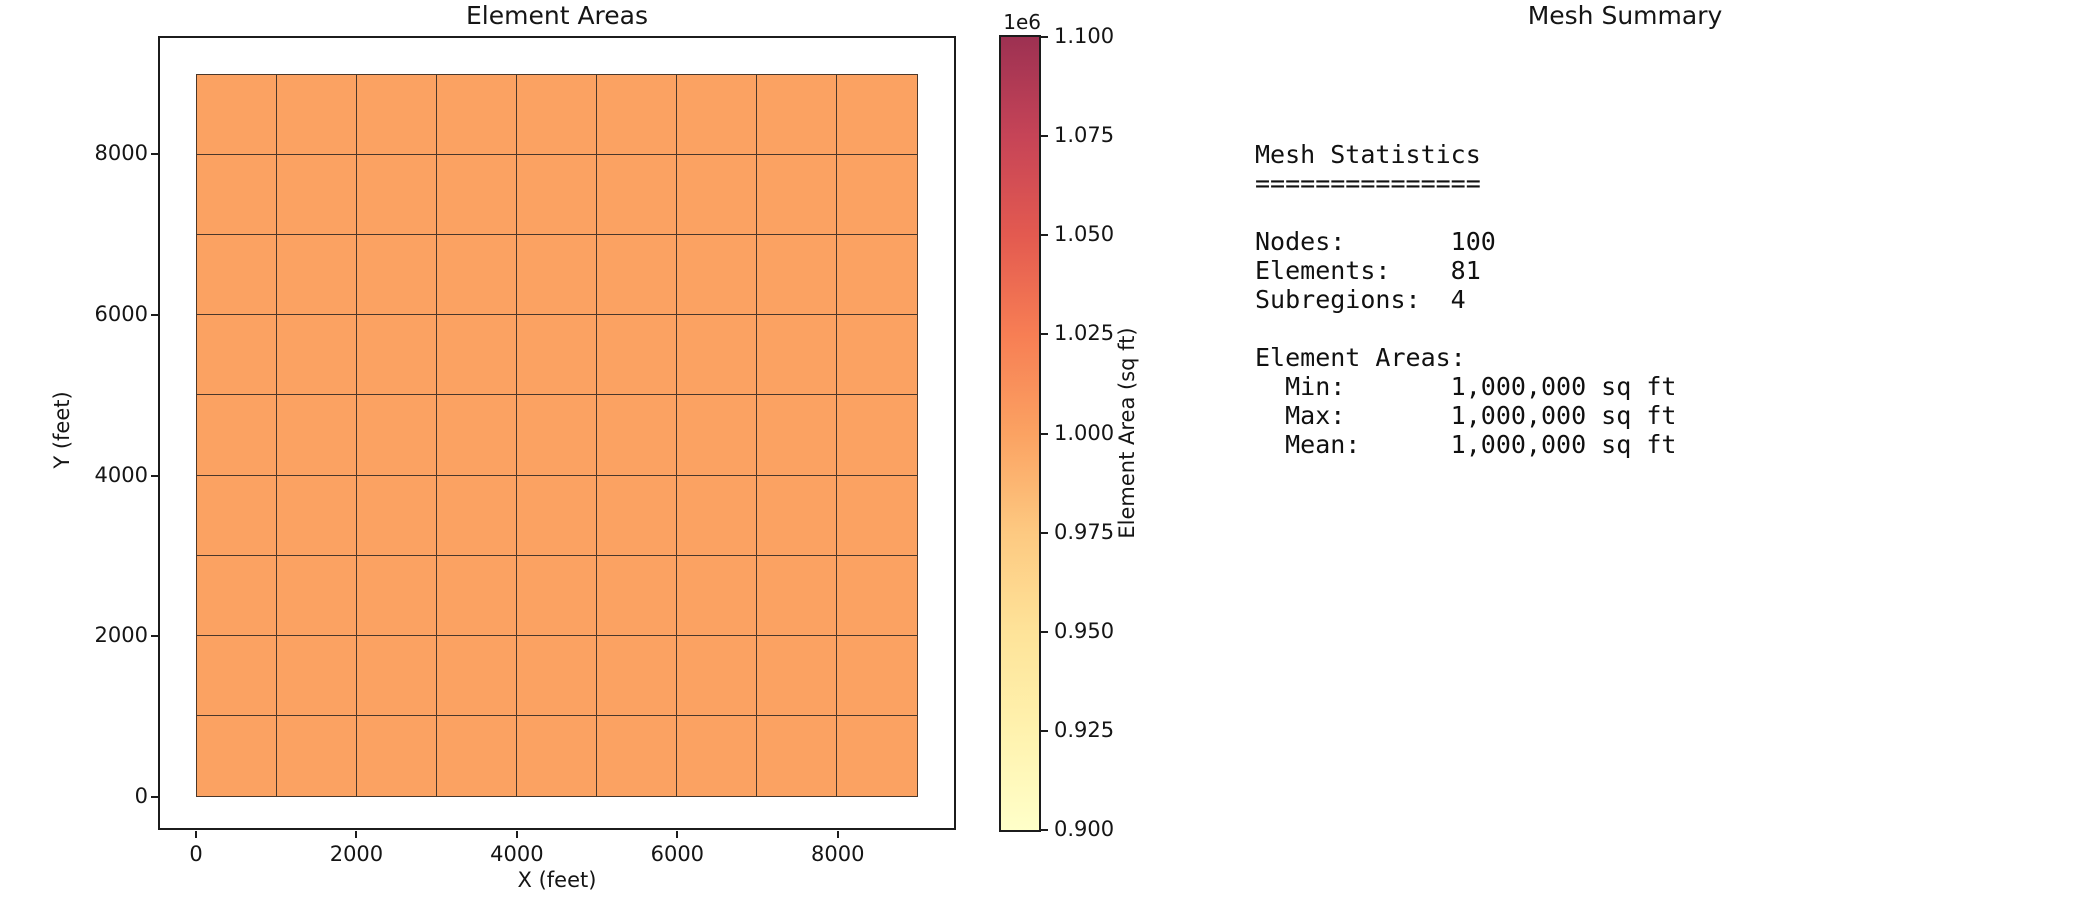  I want to click on colorbar-tick-label: 0.975, so click(1084, 531).